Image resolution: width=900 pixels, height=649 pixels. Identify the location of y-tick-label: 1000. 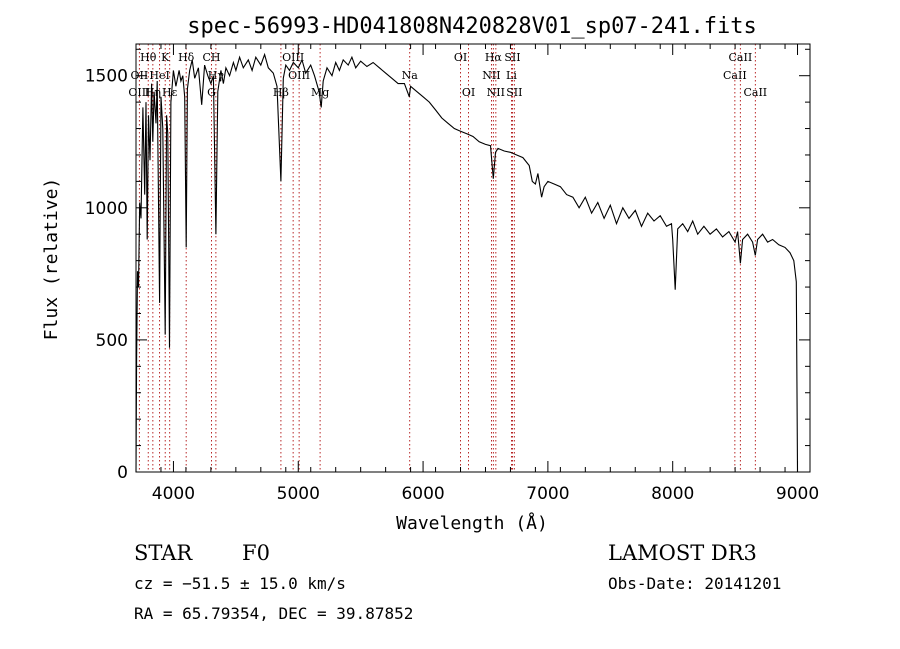
(106, 209).